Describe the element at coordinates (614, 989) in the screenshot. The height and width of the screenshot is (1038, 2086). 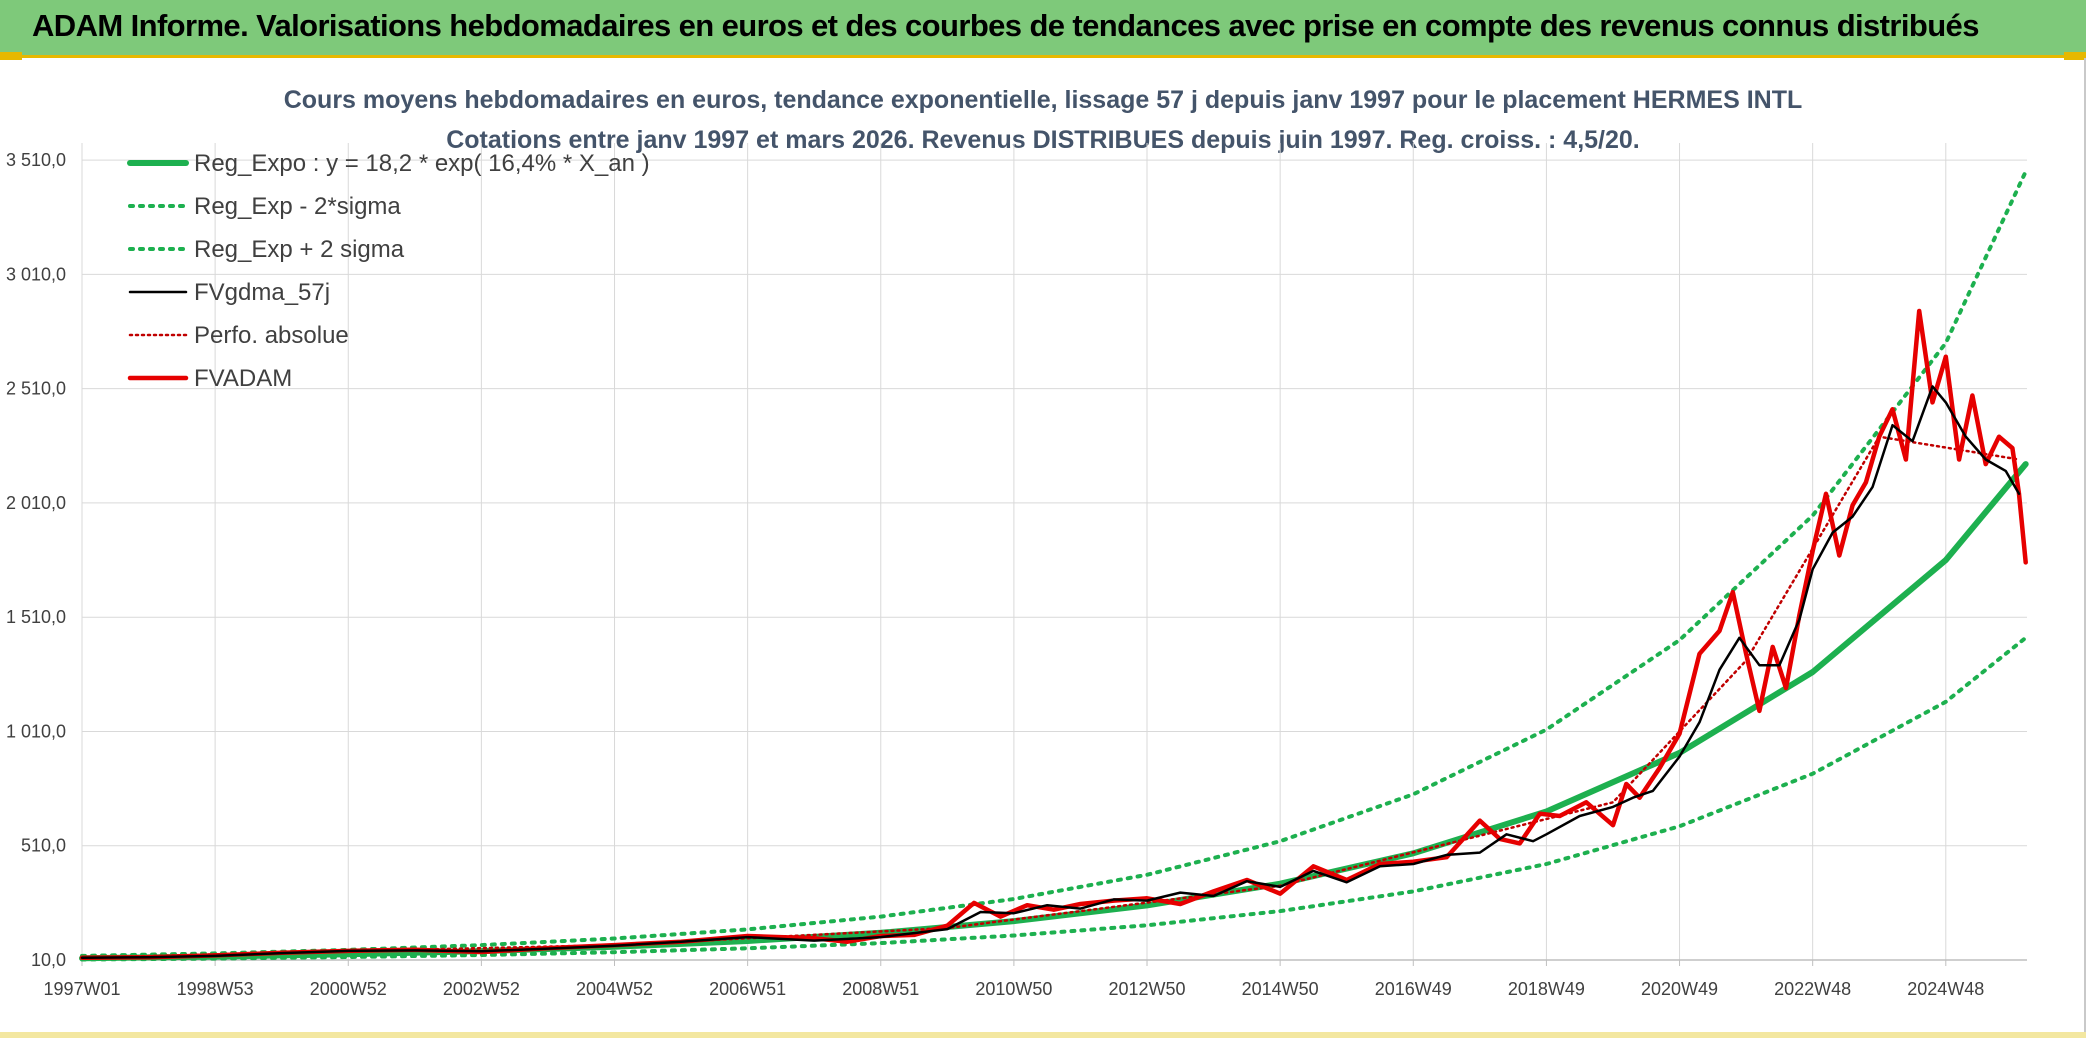
I see `x-tick-label: 2004W52` at that location.